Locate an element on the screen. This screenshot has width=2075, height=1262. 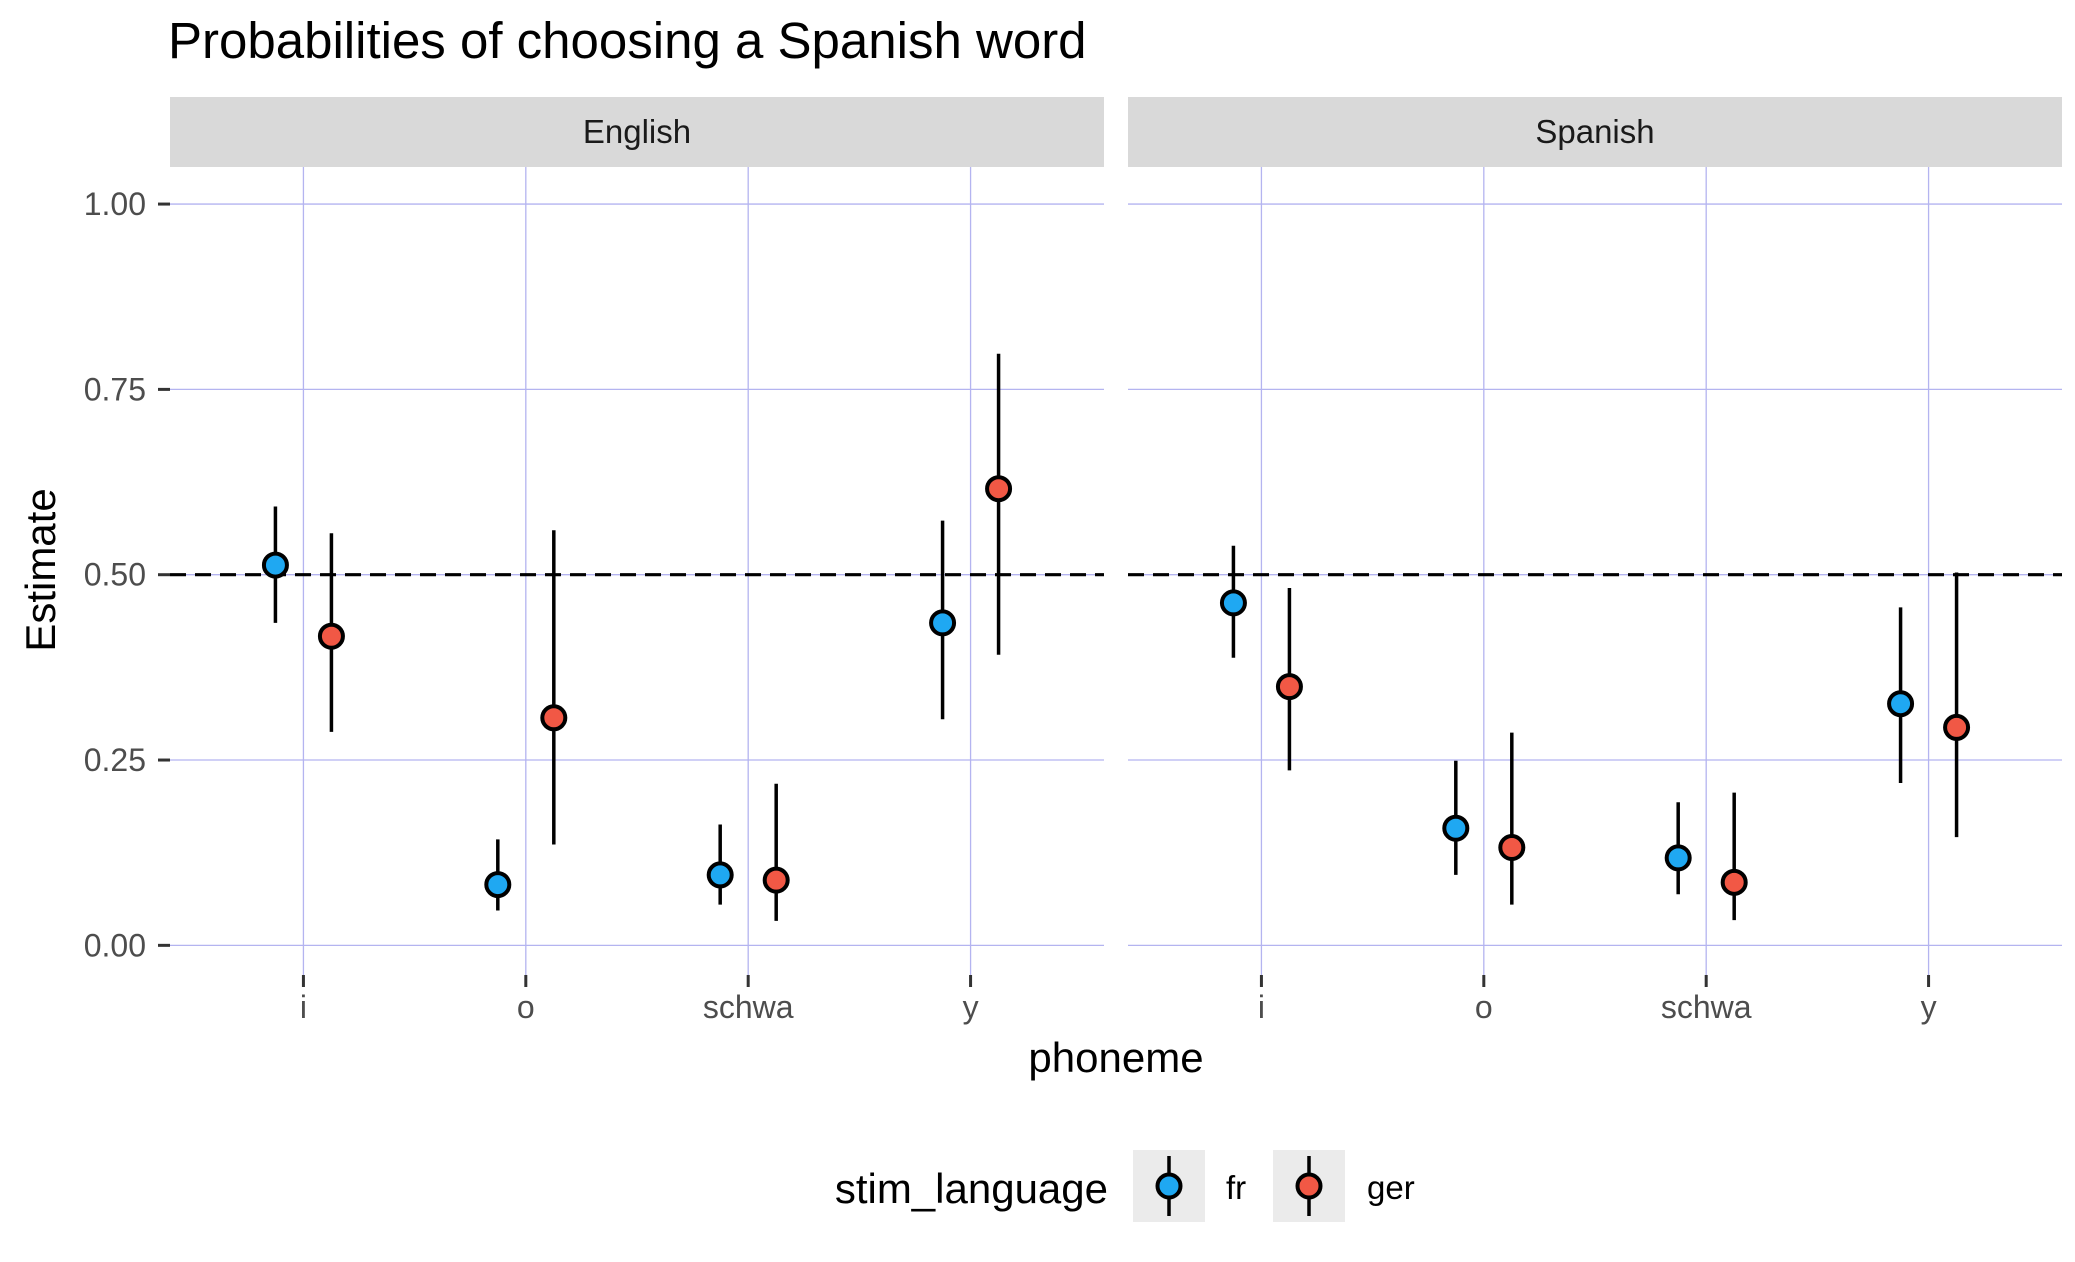
x-axis: i o schwa y i o schwa y is located at coordinates (1118, 1000).